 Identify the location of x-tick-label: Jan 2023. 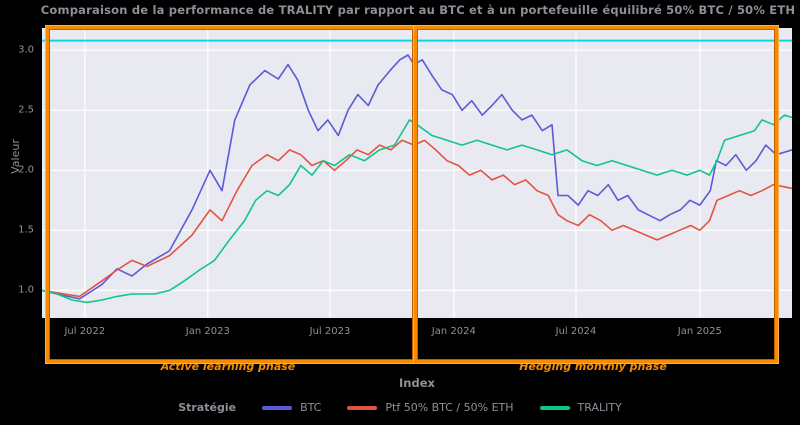
(207, 331).